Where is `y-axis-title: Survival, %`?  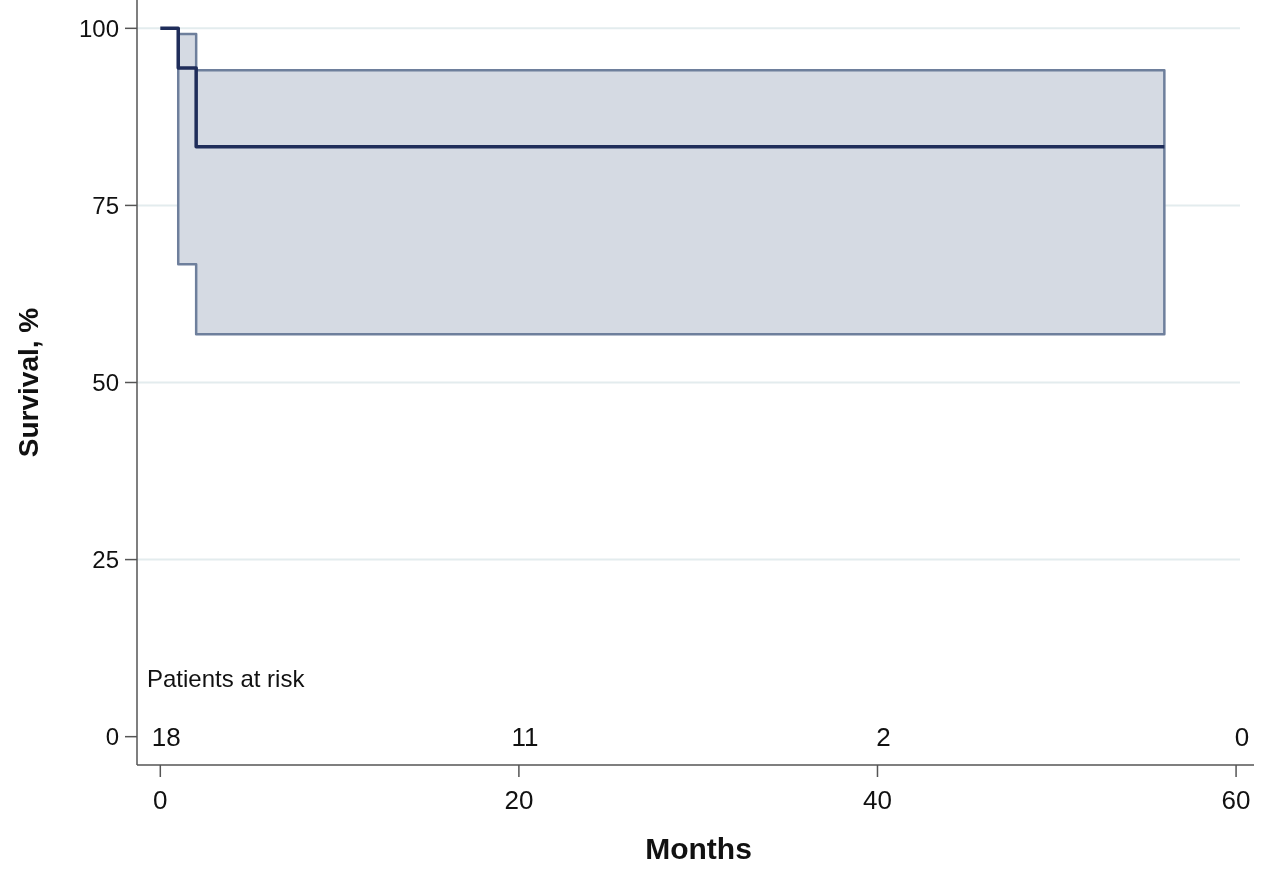
y-axis-title: Survival, % is located at coordinates (28, 382).